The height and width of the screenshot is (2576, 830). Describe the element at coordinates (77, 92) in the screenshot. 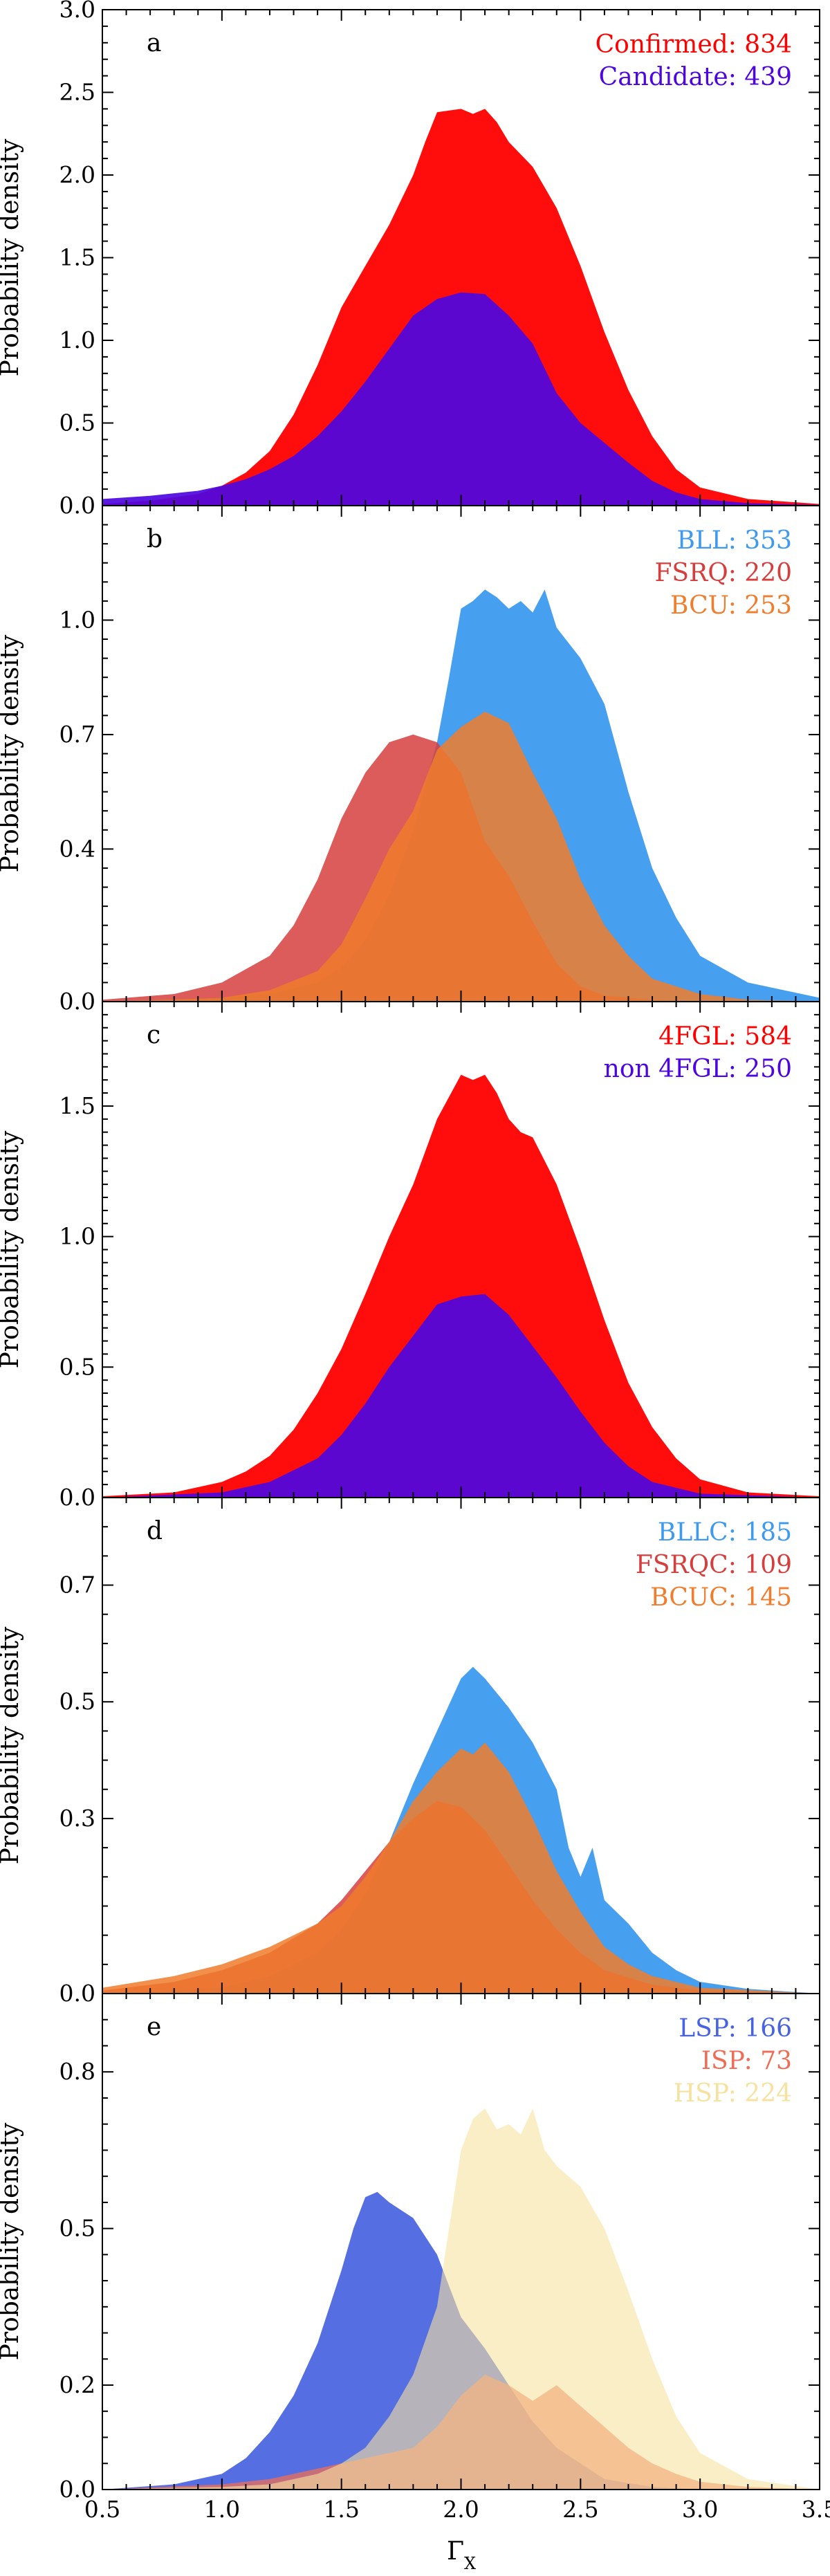

I see `y-tick-label: 2.5` at that location.